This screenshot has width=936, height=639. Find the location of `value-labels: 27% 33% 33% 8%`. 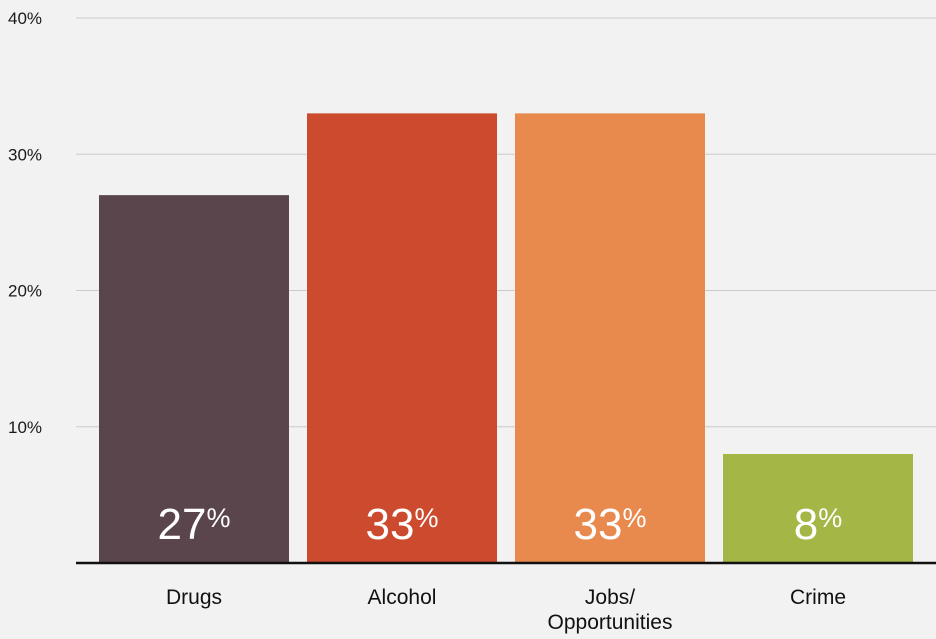

value-labels: 27% 33% 33% 8% is located at coordinates (500, 524).